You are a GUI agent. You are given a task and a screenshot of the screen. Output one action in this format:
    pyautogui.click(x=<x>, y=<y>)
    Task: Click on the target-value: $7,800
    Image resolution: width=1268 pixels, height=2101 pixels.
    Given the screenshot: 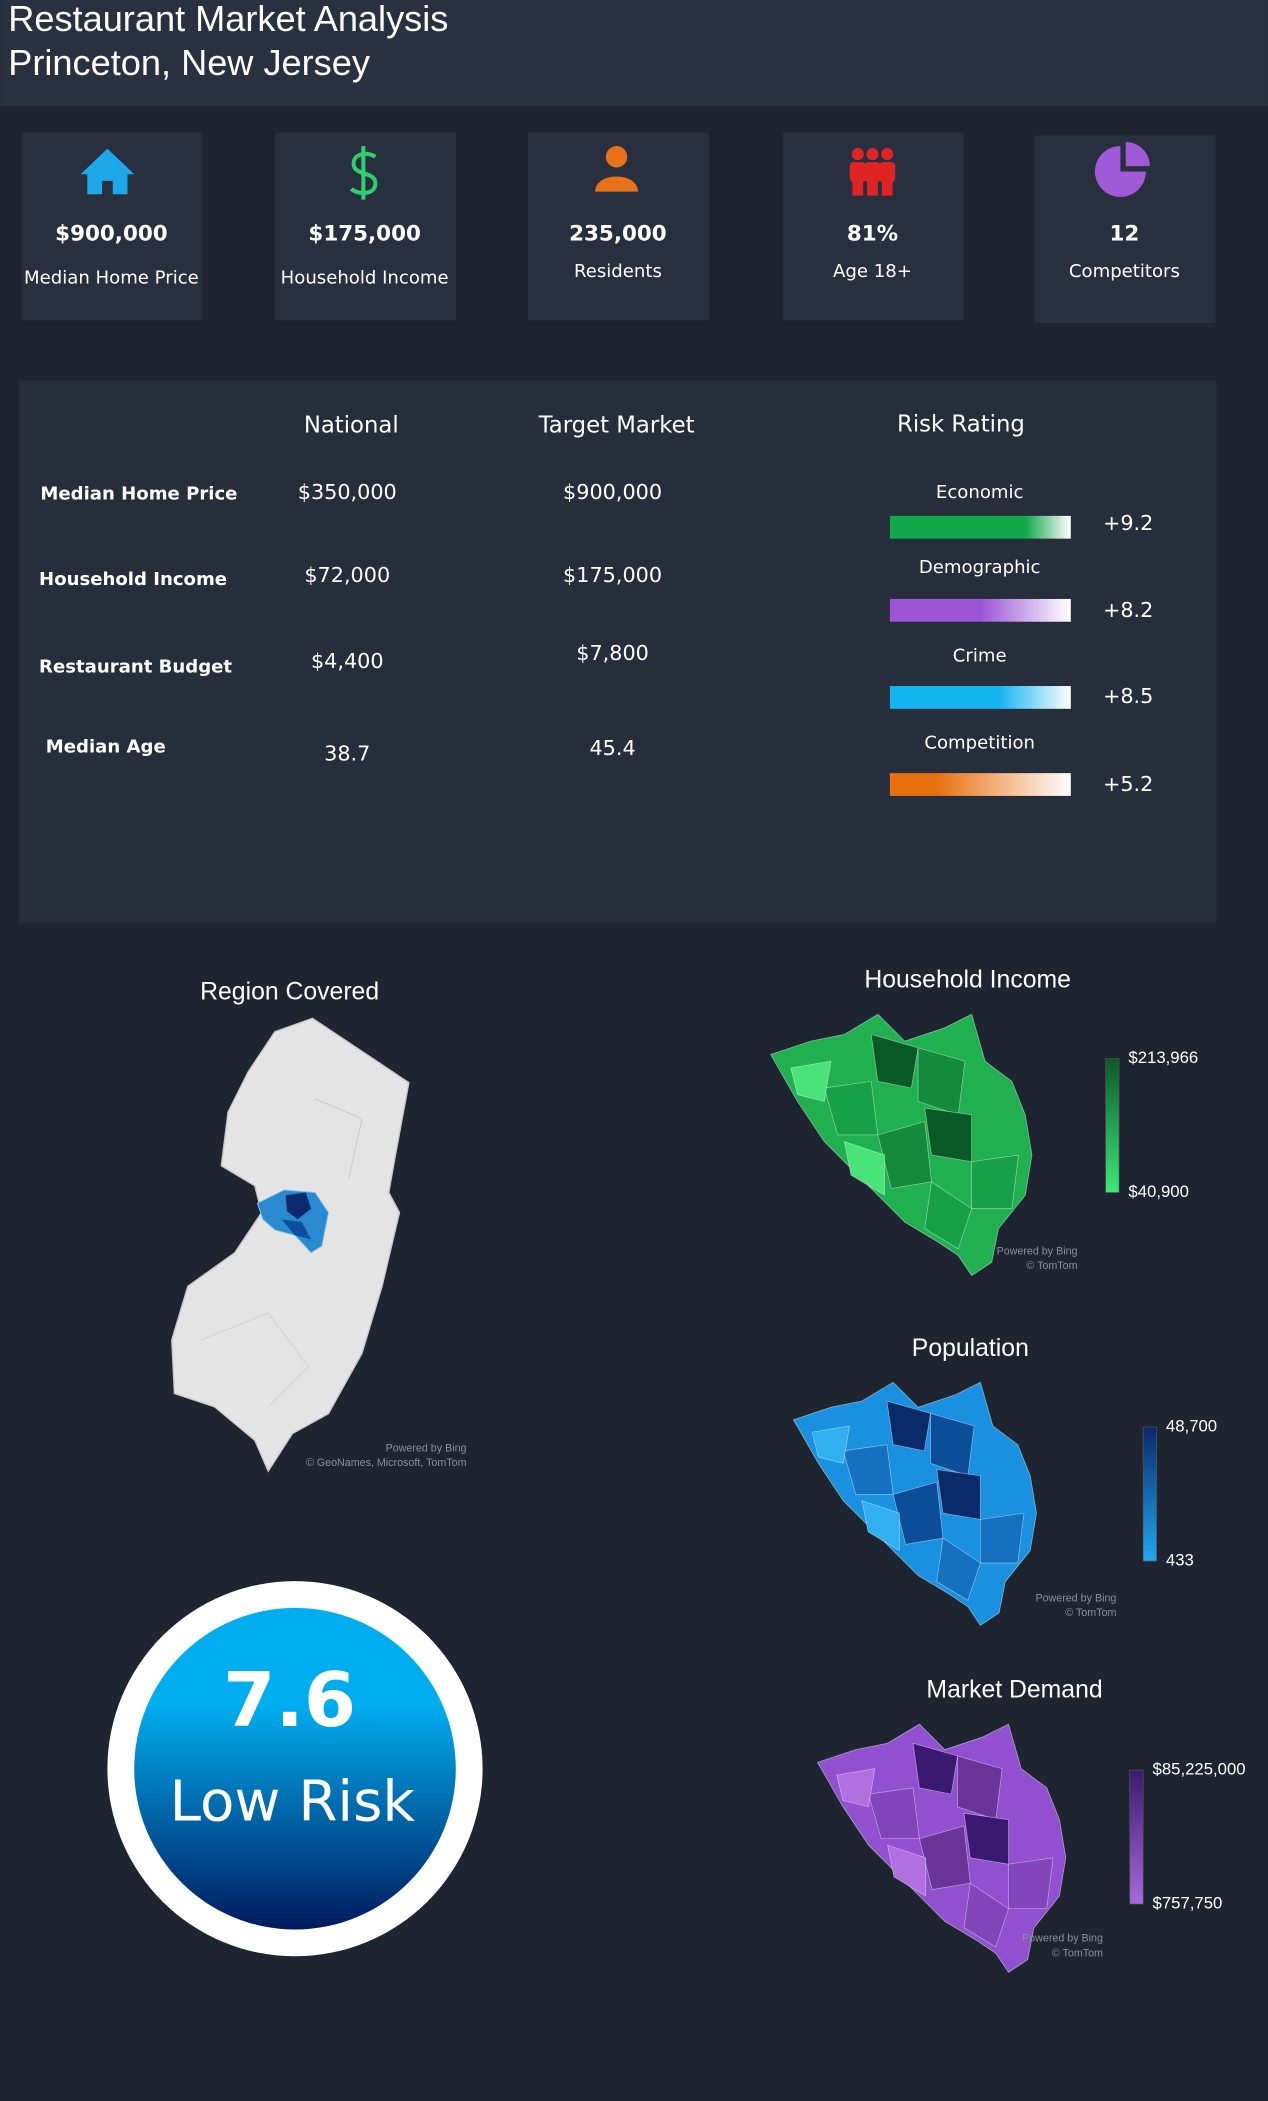 What is the action you would take?
    pyautogui.click(x=612, y=653)
    